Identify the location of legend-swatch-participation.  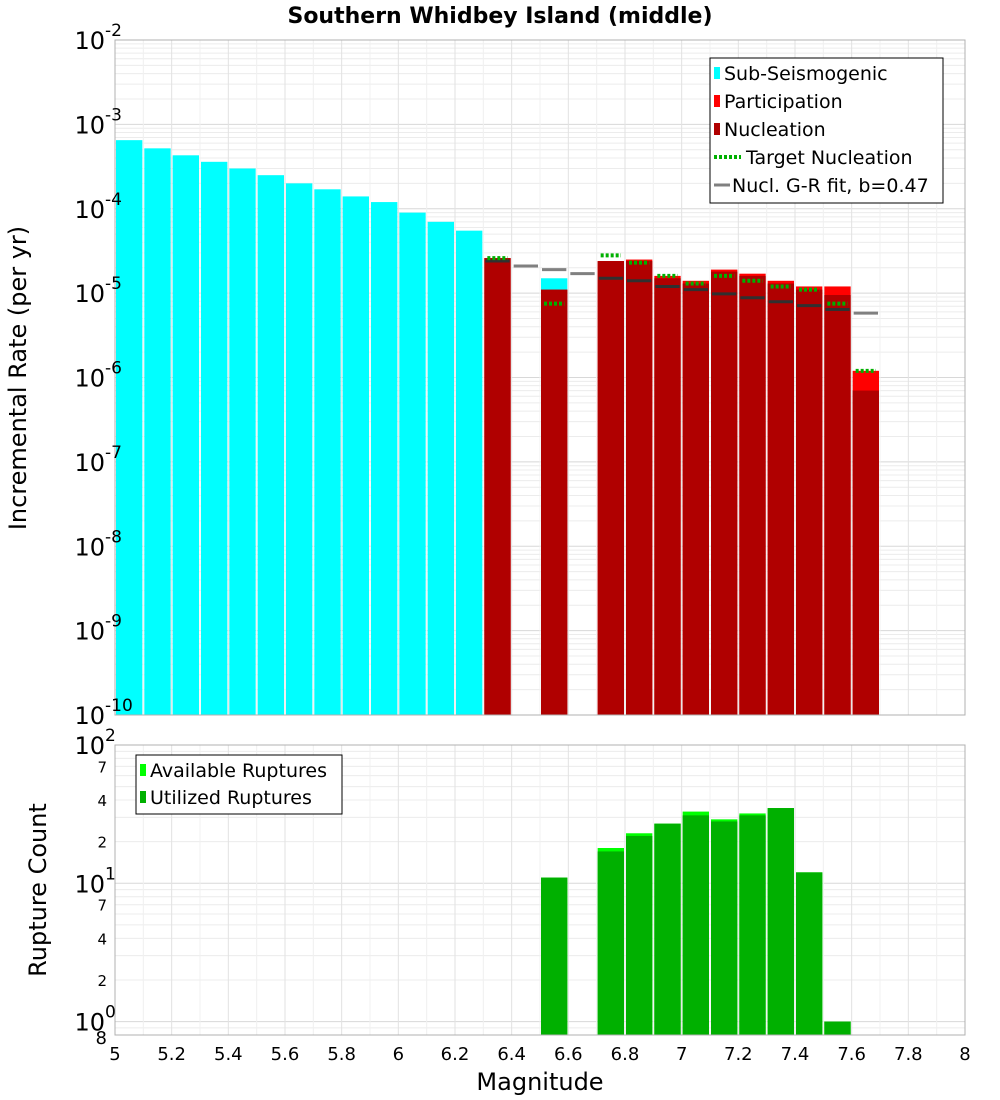
(717, 101).